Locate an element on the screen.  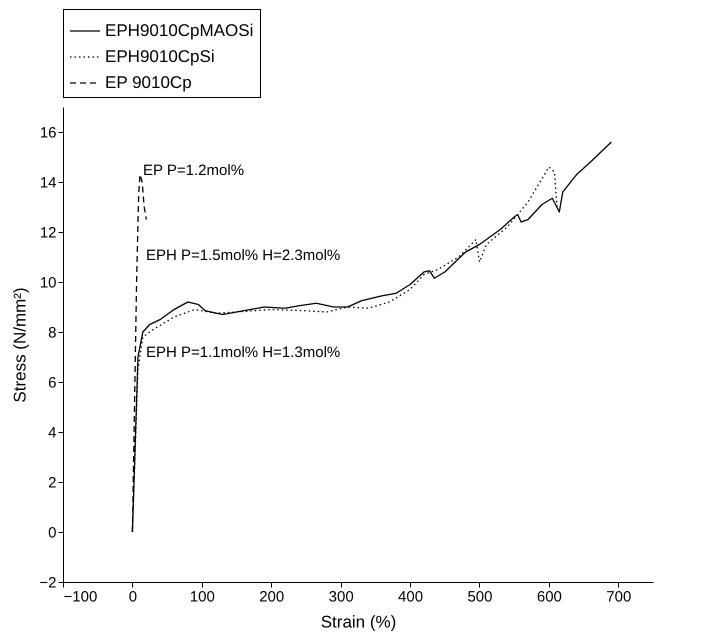
annotation: EPH P=1.5mol% H=2.3mol% is located at coordinates (243, 255).